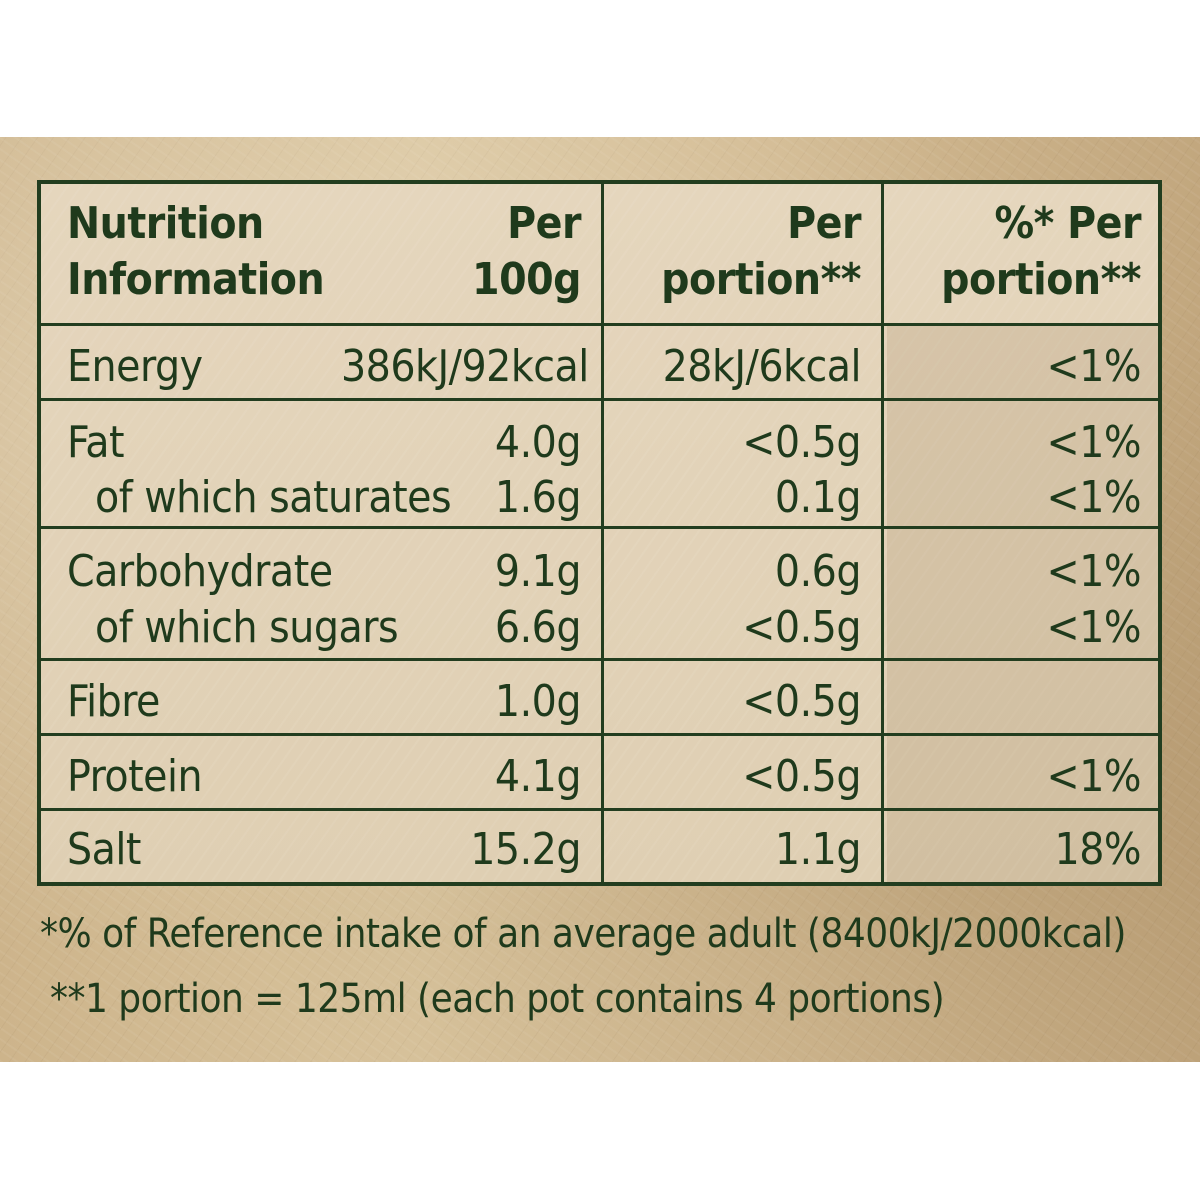 The width and height of the screenshot is (1200, 1200). What do you see at coordinates (135, 776) in the screenshot?
I see `row-protein-name: Protein` at bounding box center [135, 776].